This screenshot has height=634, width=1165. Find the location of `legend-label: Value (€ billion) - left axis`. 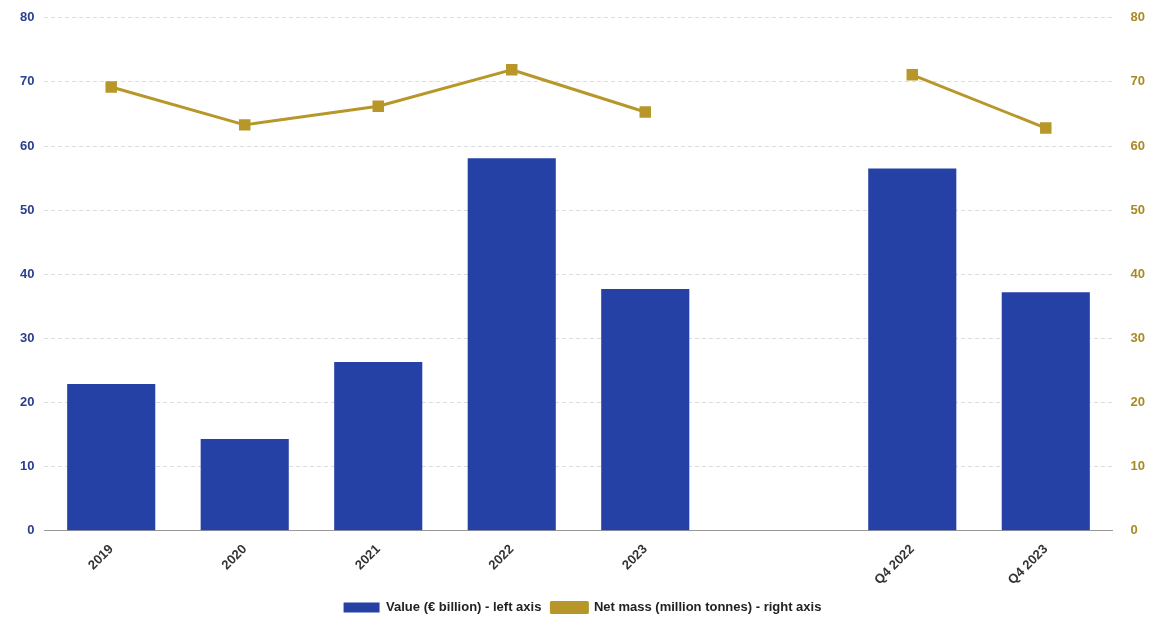

legend-label: Value (€ billion) - left axis is located at coordinates (464, 607).